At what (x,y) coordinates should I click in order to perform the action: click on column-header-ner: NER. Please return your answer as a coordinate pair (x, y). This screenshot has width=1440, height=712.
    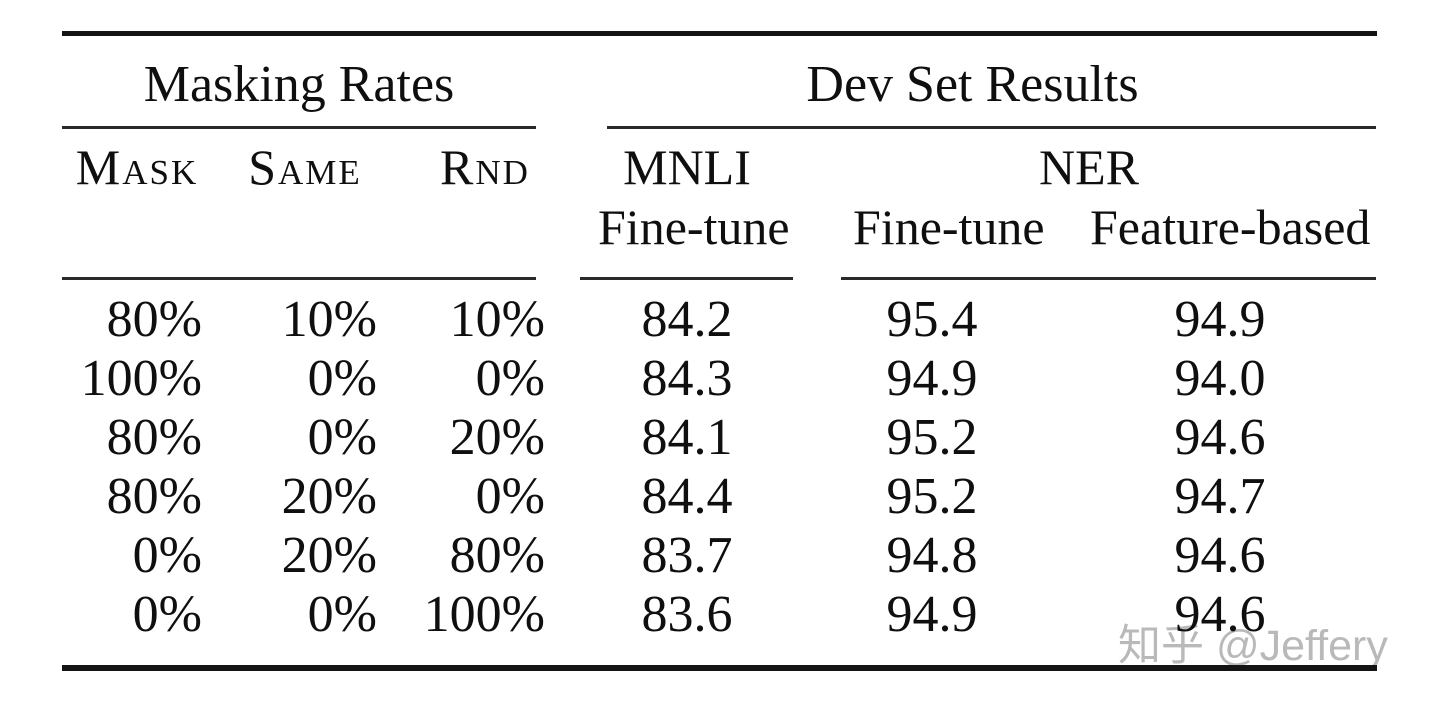
    Looking at the image, I should click on (1089, 167).